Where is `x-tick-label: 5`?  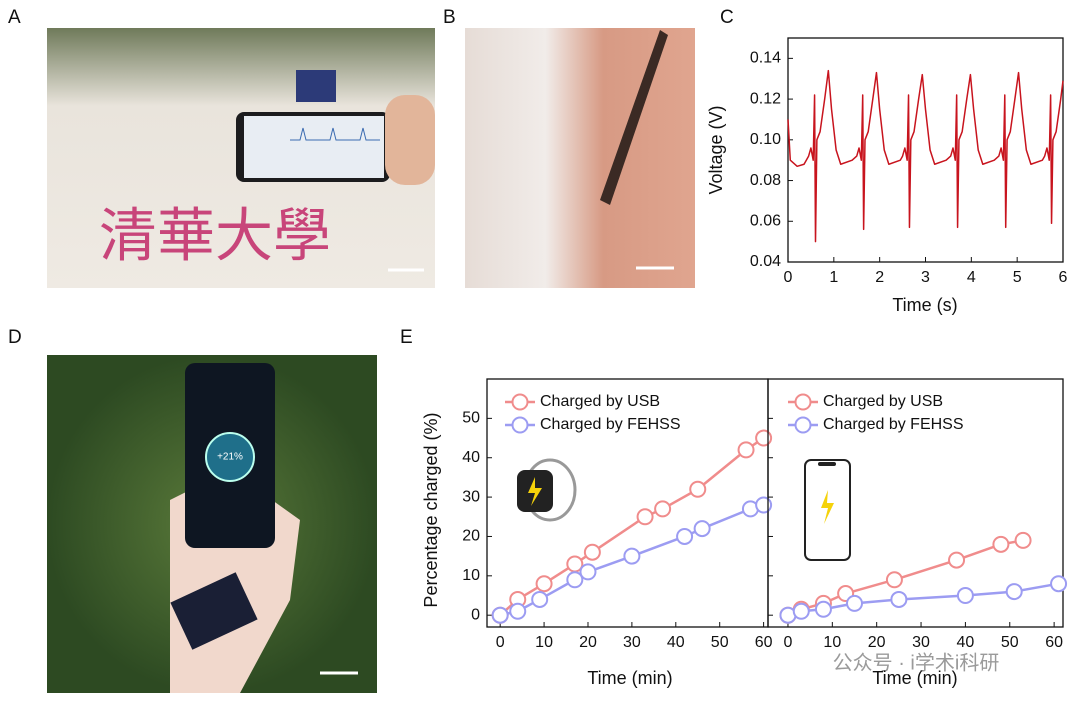
x-tick-label: 5 is located at coordinates (1017, 277).